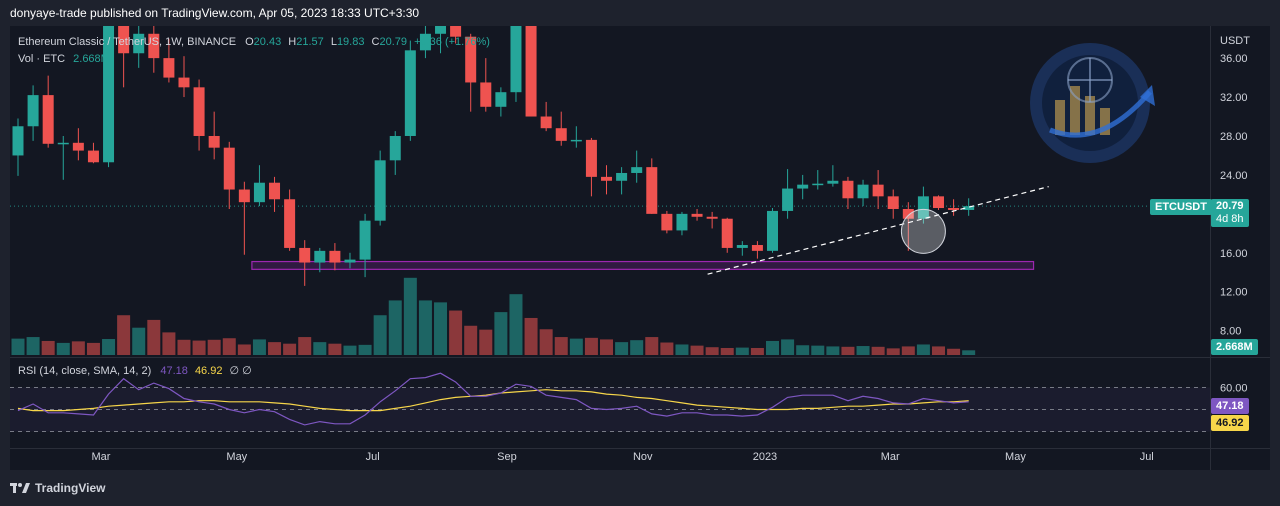 This screenshot has height=506, width=1280. Describe the element at coordinates (57, 488) in the screenshot. I see `footer-brand: TradingView` at that location.